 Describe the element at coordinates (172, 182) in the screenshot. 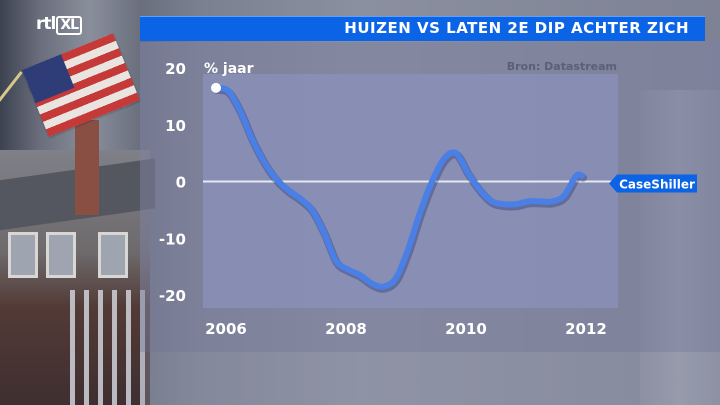

I see `y-tick-labels: 20 10 0 -10 -20` at that location.